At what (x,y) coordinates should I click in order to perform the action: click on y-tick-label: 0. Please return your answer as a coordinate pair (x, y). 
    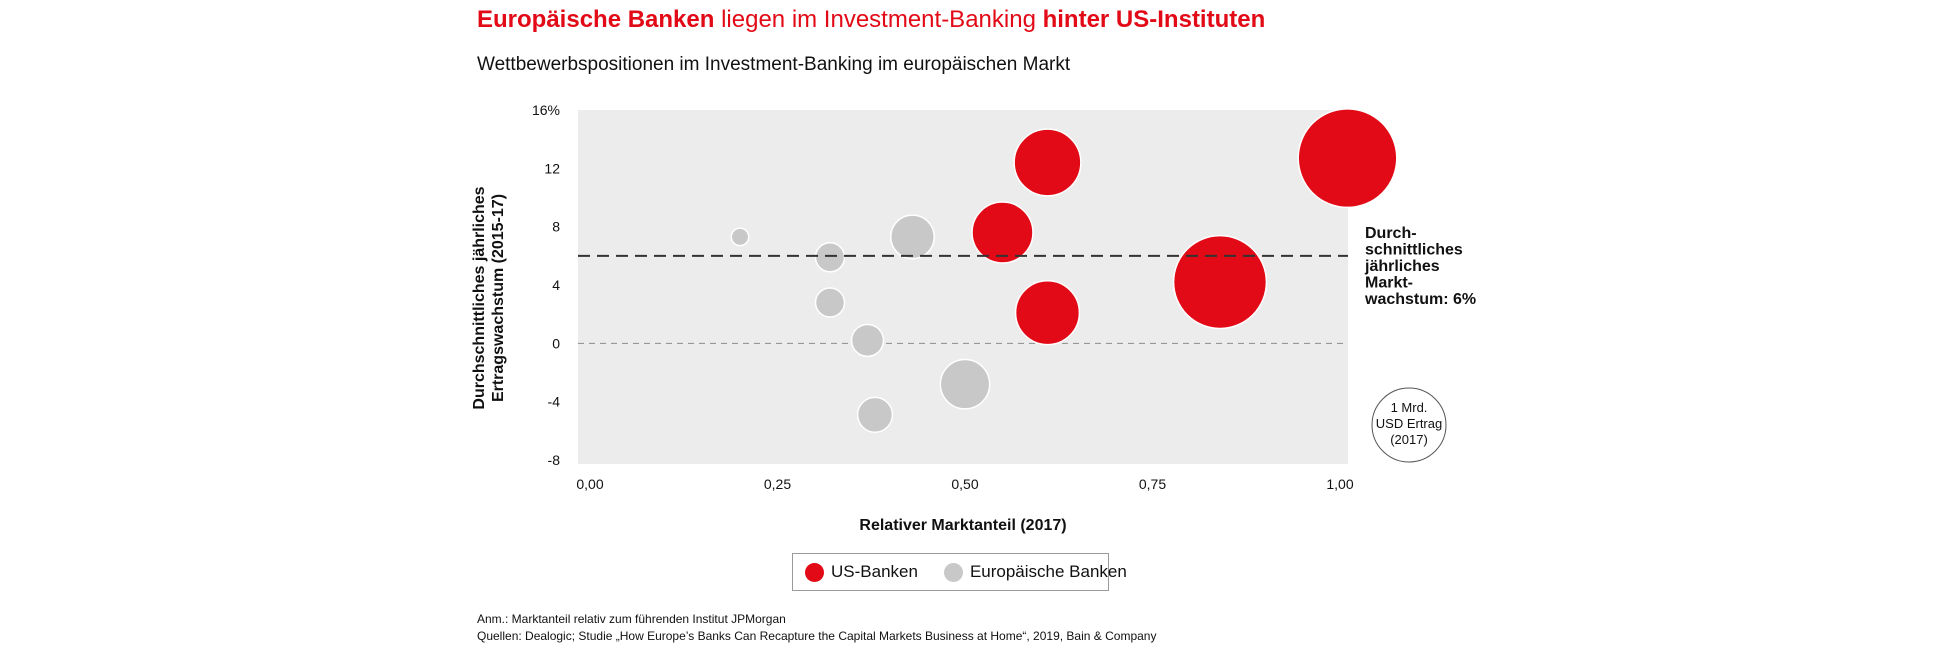
    Looking at the image, I should click on (556, 343).